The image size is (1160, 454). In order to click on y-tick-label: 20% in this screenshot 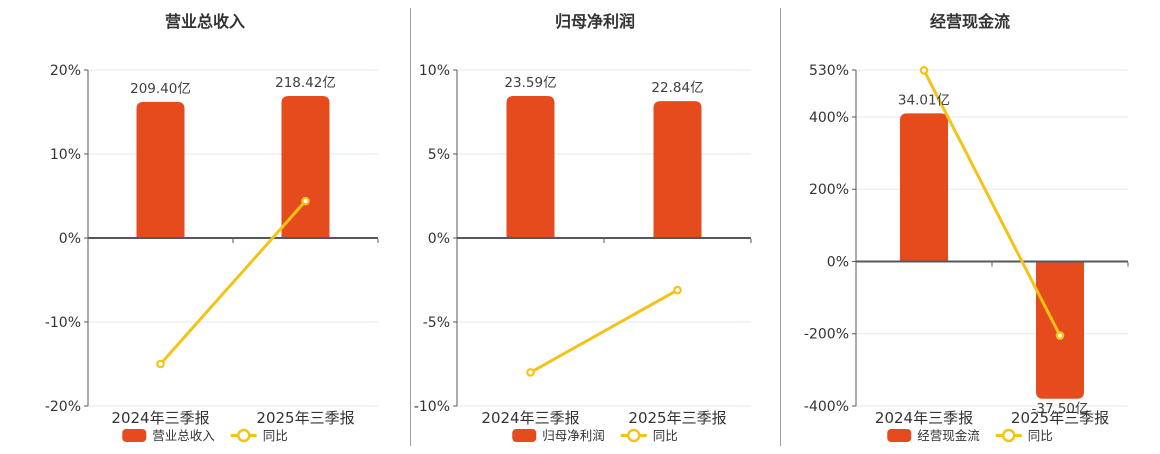, I will do `click(65, 71)`.